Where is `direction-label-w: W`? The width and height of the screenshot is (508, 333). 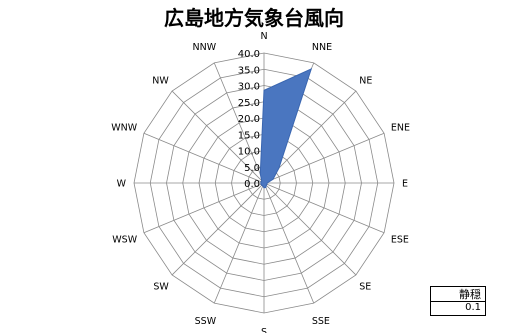
direction-label-w: W is located at coordinates (122, 184).